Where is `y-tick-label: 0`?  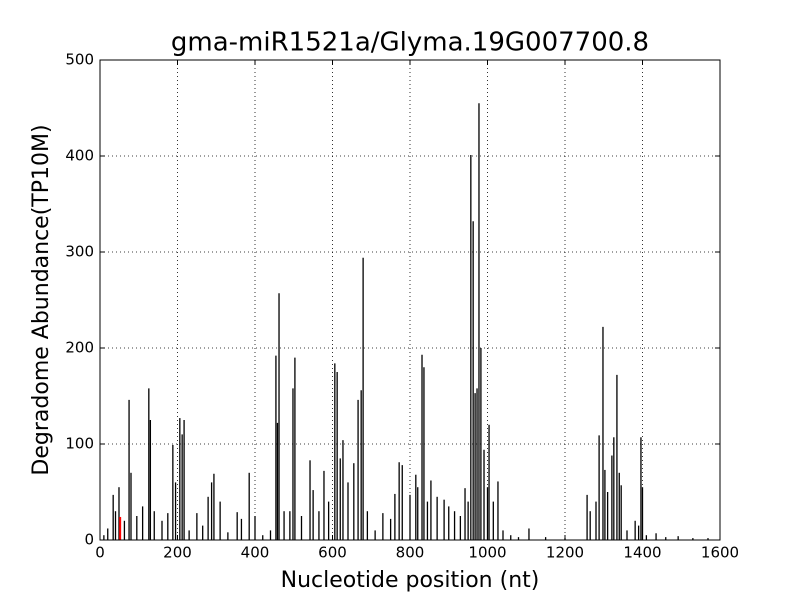
y-tick-label: 0 is located at coordinates (89, 540).